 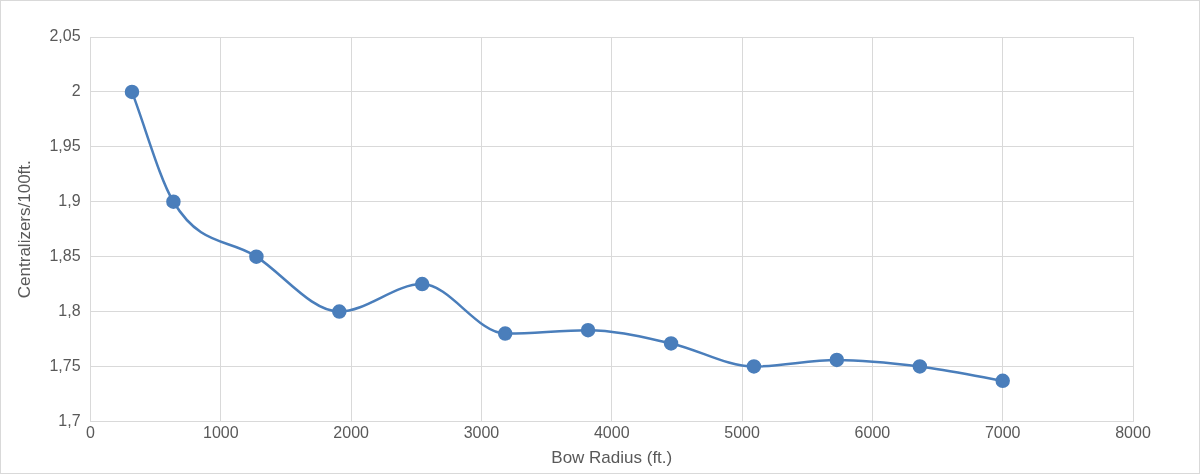 What do you see at coordinates (612, 458) in the screenshot?
I see `x-axis-title: Bow Radius (ft.)` at bounding box center [612, 458].